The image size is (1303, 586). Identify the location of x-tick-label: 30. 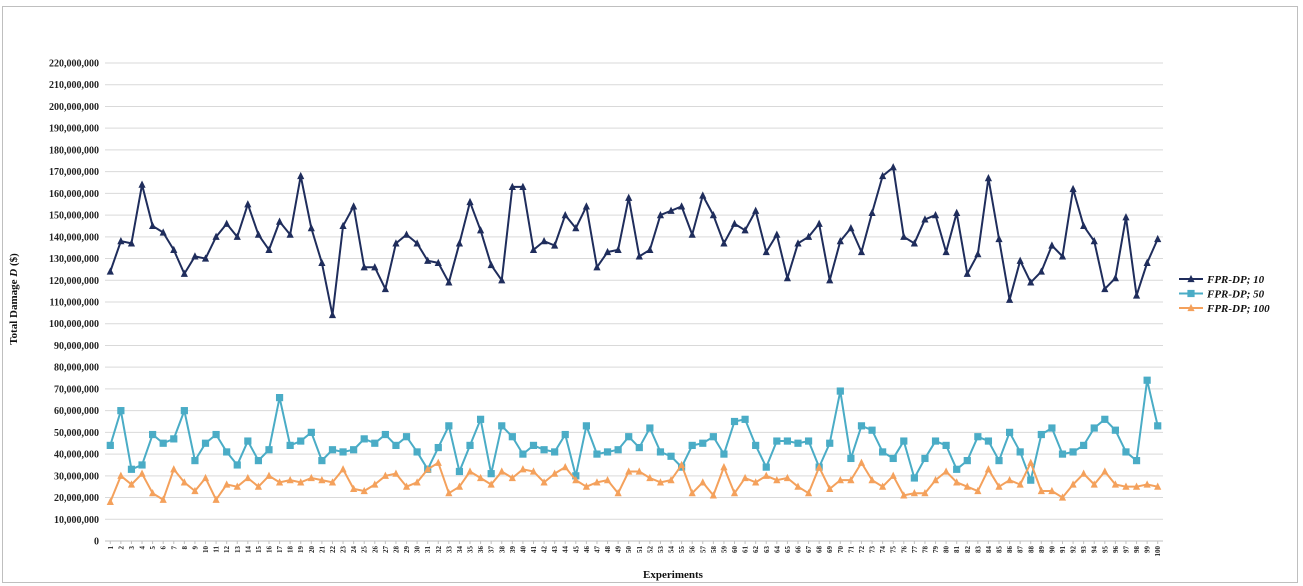
(418, 550).